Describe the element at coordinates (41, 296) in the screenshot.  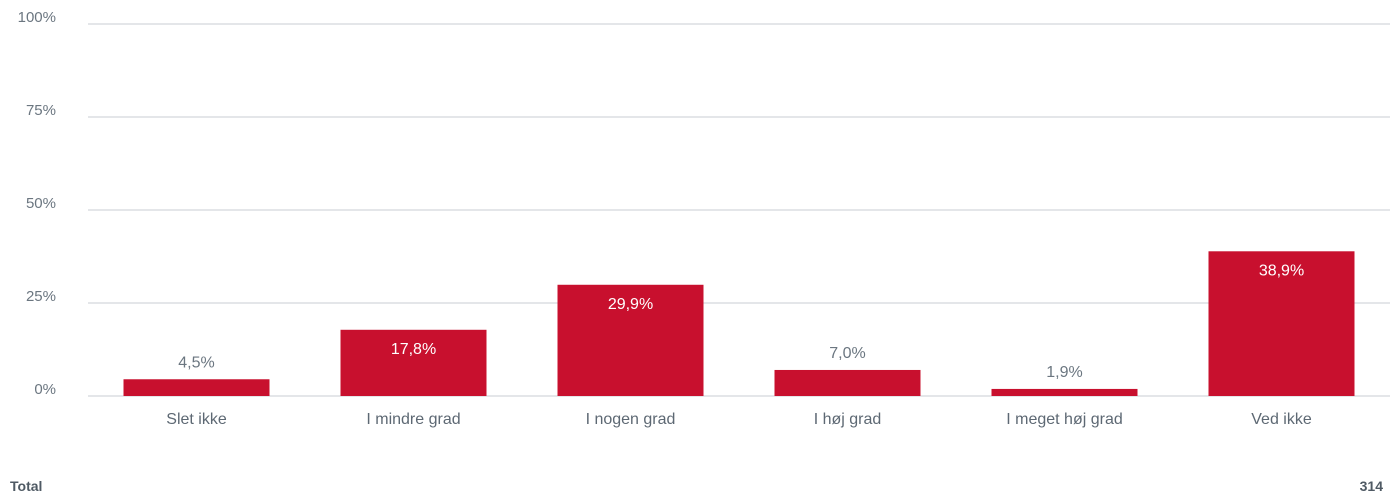
I see `y-tick-label-25: 25%` at that location.